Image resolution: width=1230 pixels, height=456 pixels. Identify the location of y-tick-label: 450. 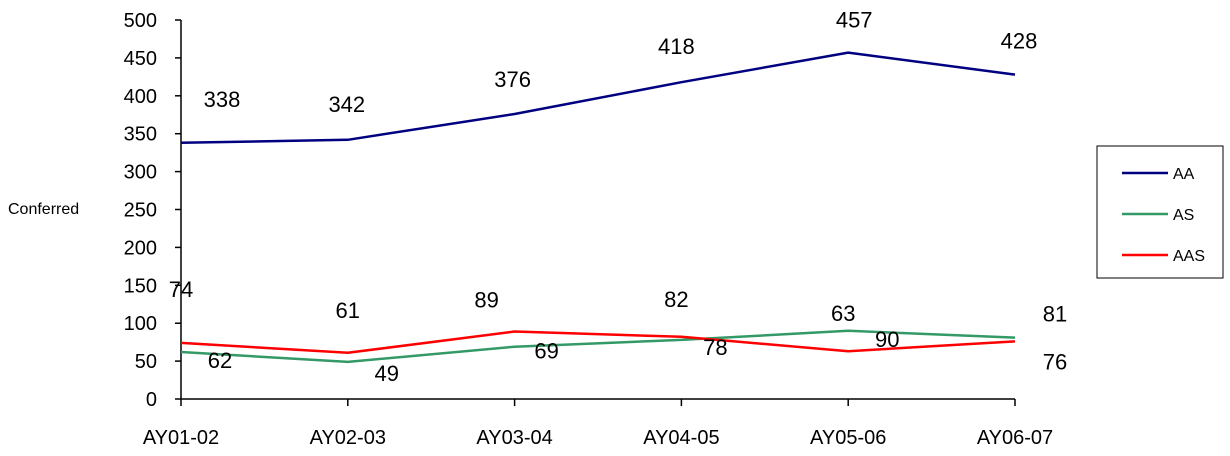
(140, 59).